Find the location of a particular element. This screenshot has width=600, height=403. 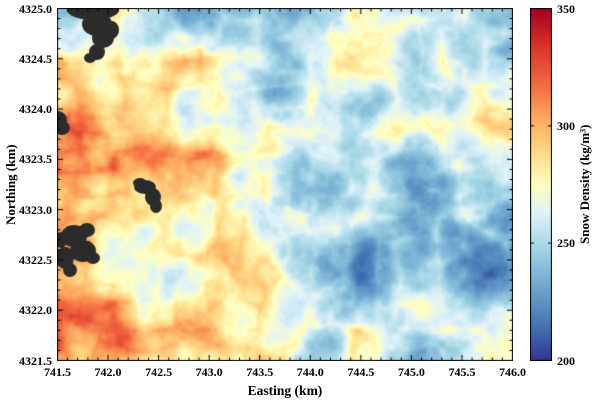

x-tick-label: 746.0 is located at coordinates (512, 372).